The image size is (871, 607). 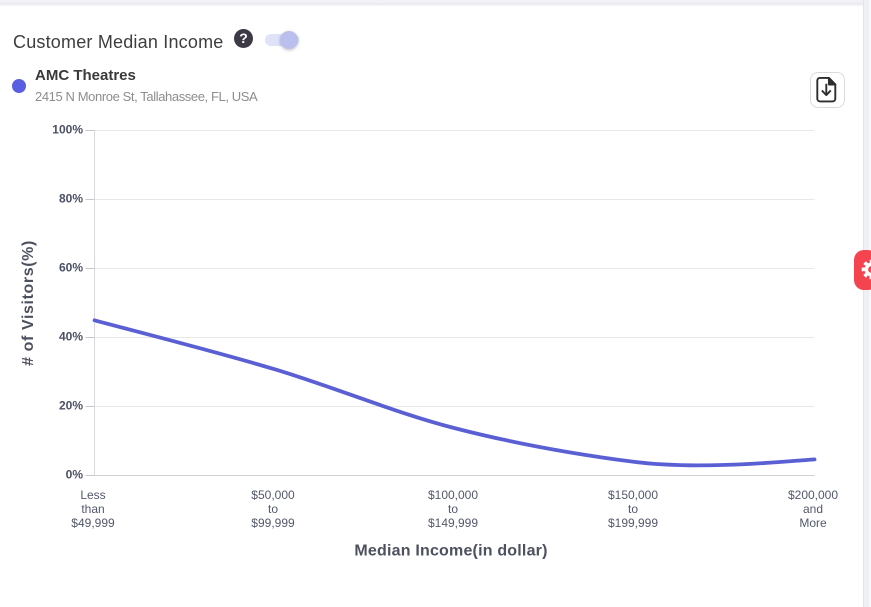 What do you see at coordinates (71, 337) in the screenshot?
I see `svg-text: 40%` at bounding box center [71, 337].